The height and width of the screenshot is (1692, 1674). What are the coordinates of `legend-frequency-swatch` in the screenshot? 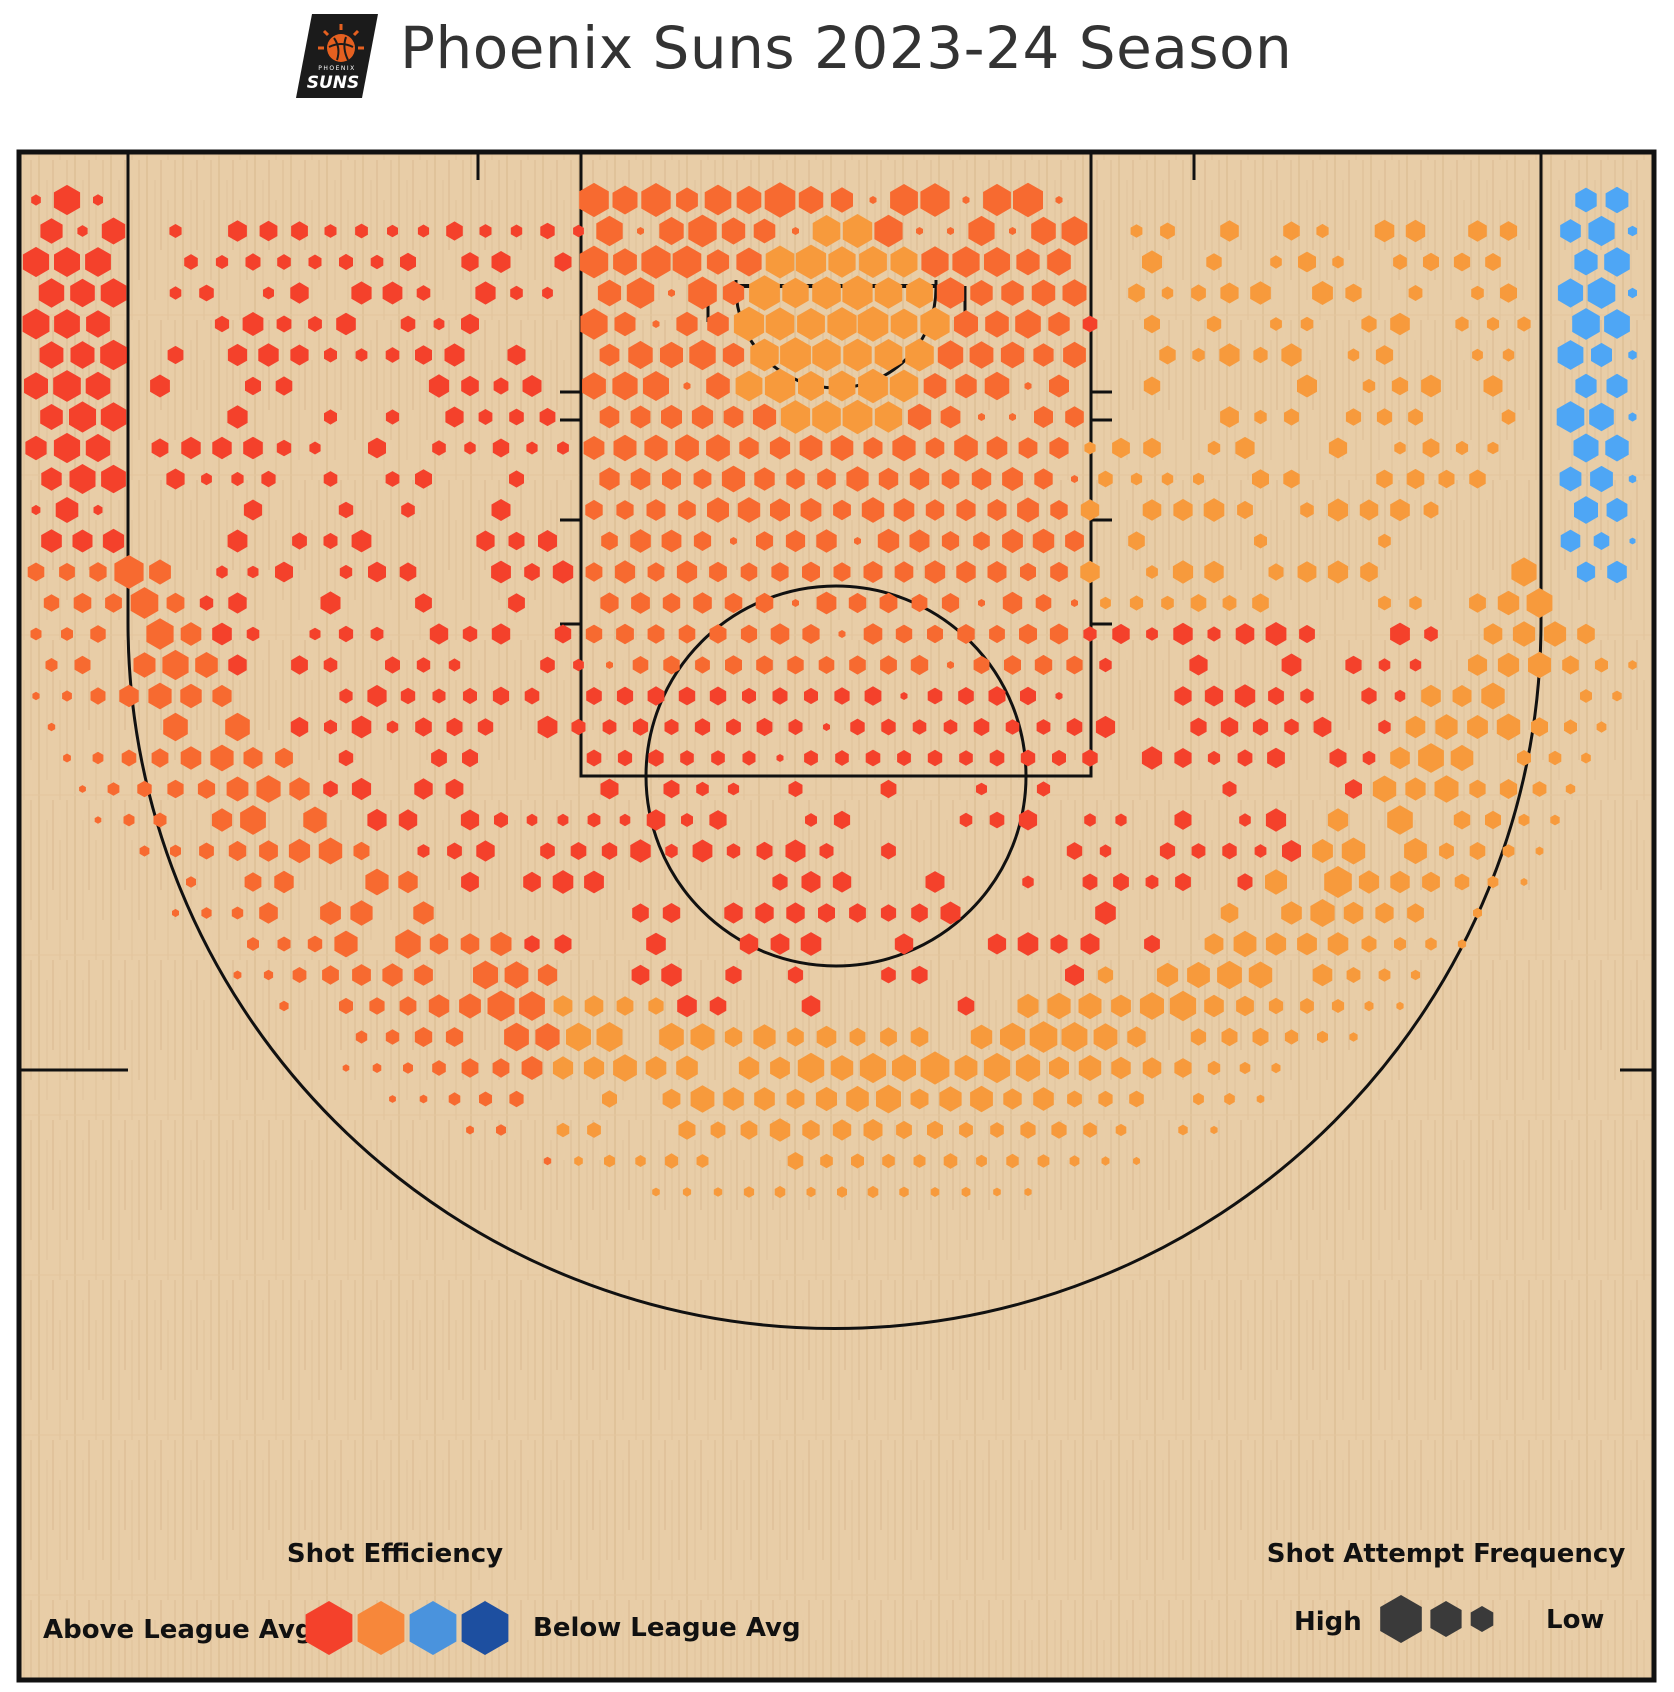 It's located at (1446, 1619).